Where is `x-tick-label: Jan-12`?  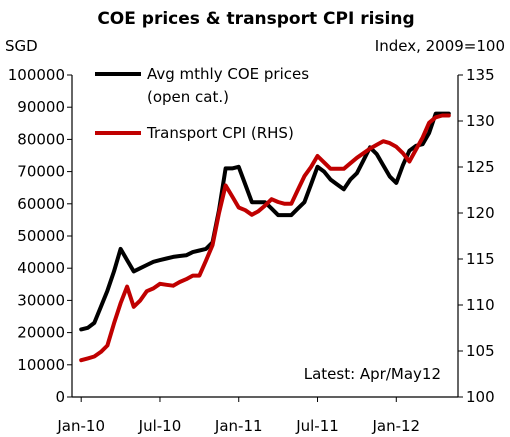
x-tick-label: Jan-12 is located at coordinates (395, 426).